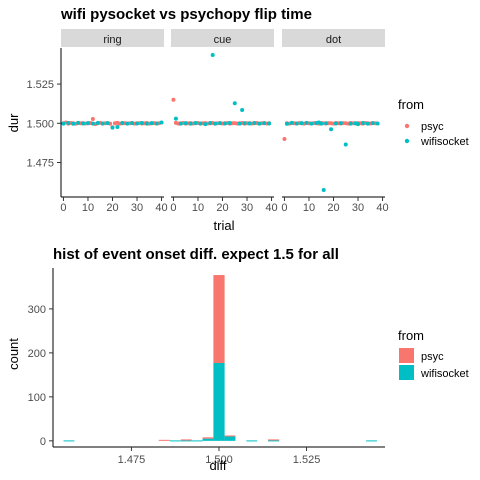 Image resolution: width=480 pixels, height=480 pixels. I want to click on scatter-legend-label-psyc: psyc, so click(432, 127).